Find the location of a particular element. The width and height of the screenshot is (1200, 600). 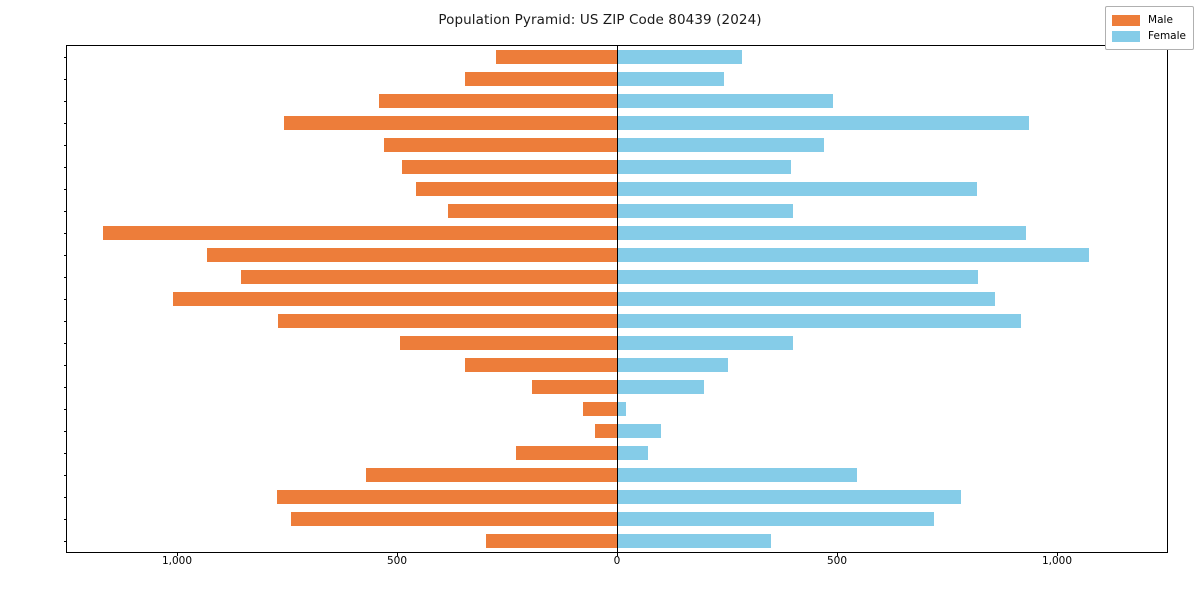

legend-entry-male: Male is located at coordinates (1149, 20).